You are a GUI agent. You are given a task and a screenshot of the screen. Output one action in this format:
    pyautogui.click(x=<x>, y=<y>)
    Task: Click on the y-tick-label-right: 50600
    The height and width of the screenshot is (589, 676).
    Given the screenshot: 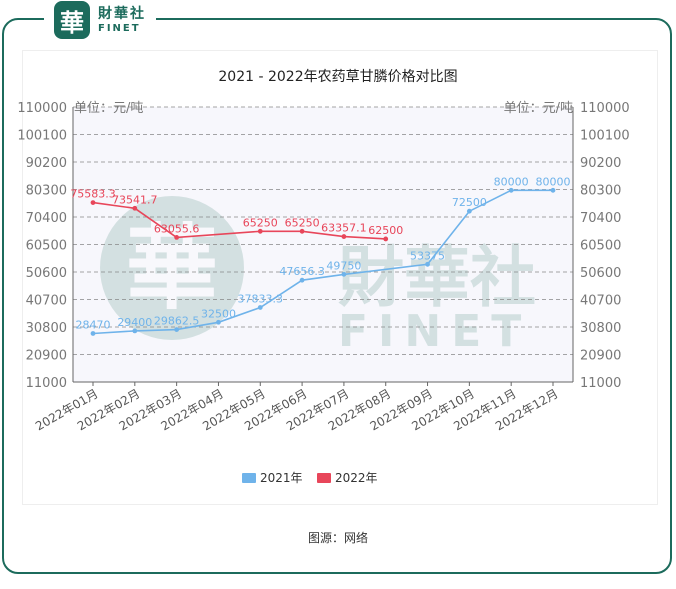 What is the action you would take?
    pyautogui.click(x=600, y=273)
    